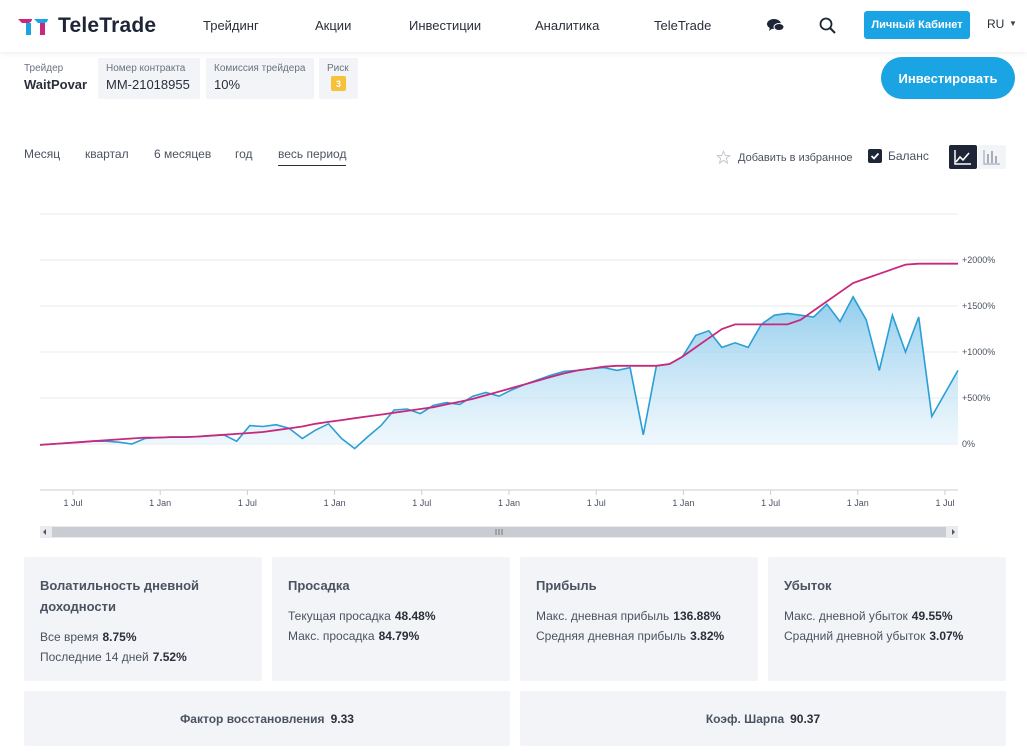 Image resolution: width=1027 pixels, height=755 pixels. What do you see at coordinates (149, 78) in the screenshot?
I see `contract-block: Номер контракта MM-21018955` at bounding box center [149, 78].